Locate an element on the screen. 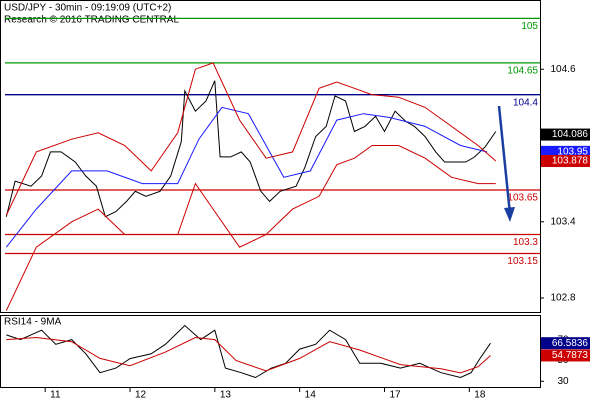  value-box-label: 104.086 is located at coordinates (570, 134).